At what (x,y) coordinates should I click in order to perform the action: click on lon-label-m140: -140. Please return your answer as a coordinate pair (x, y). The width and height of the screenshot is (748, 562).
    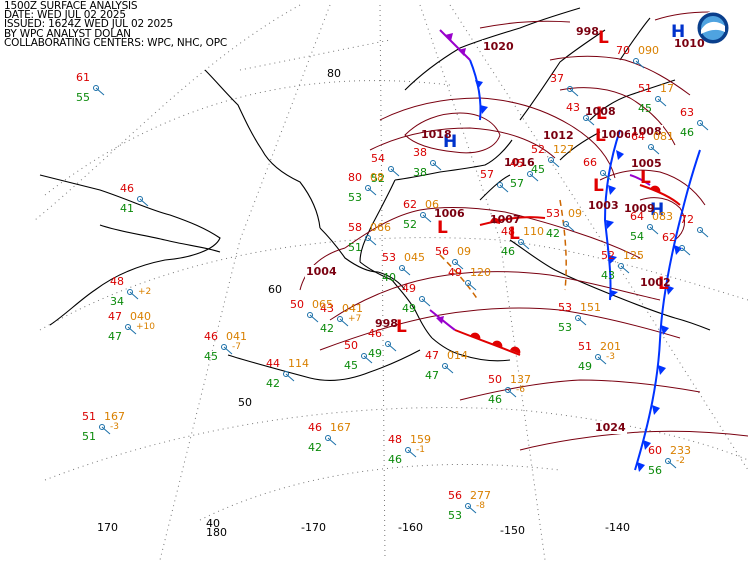
    Looking at the image, I should click on (617, 527).